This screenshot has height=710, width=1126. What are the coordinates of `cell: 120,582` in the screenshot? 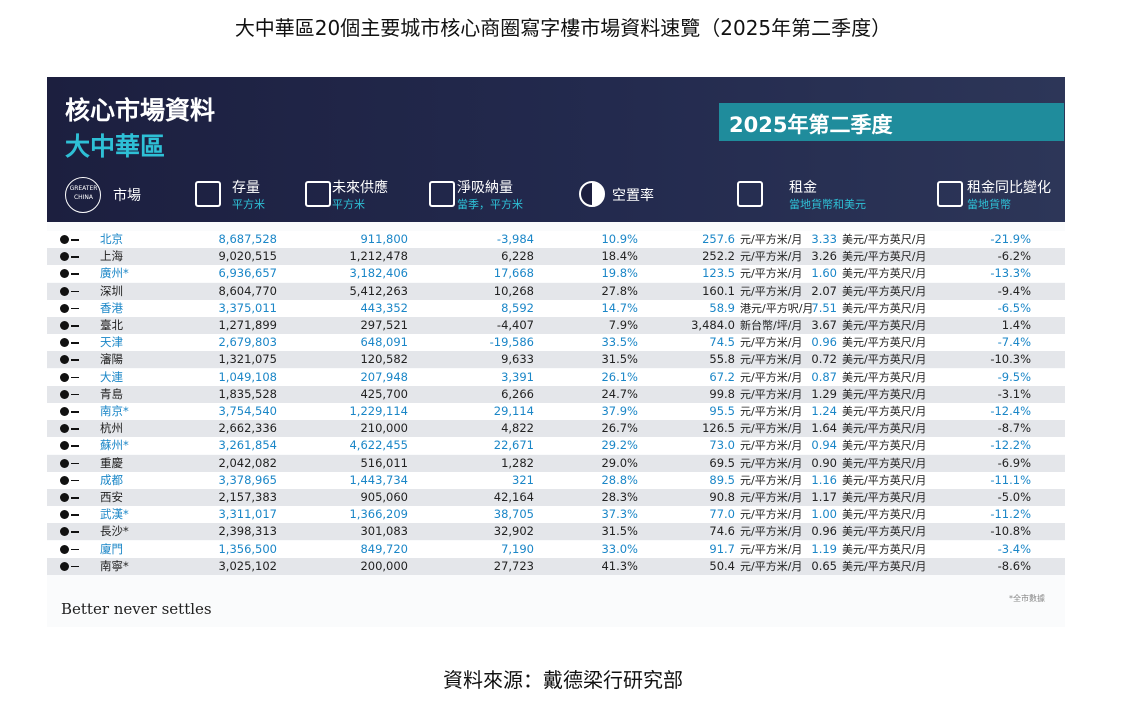 It's located at (384, 359).